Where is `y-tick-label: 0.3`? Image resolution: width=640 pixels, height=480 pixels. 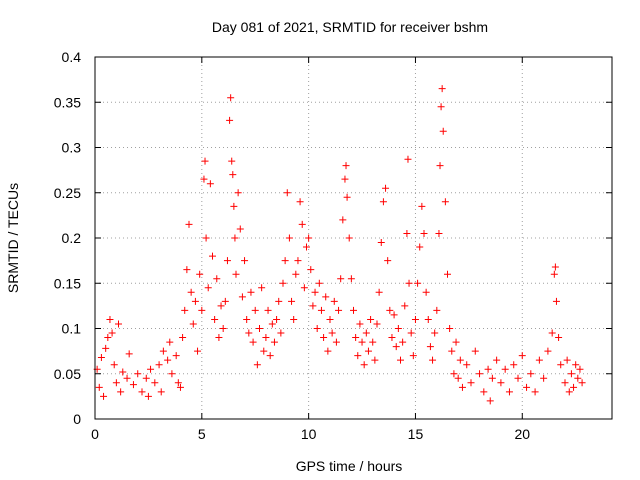
y-tick-label: 0.3 is located at coordinates (72, 148).